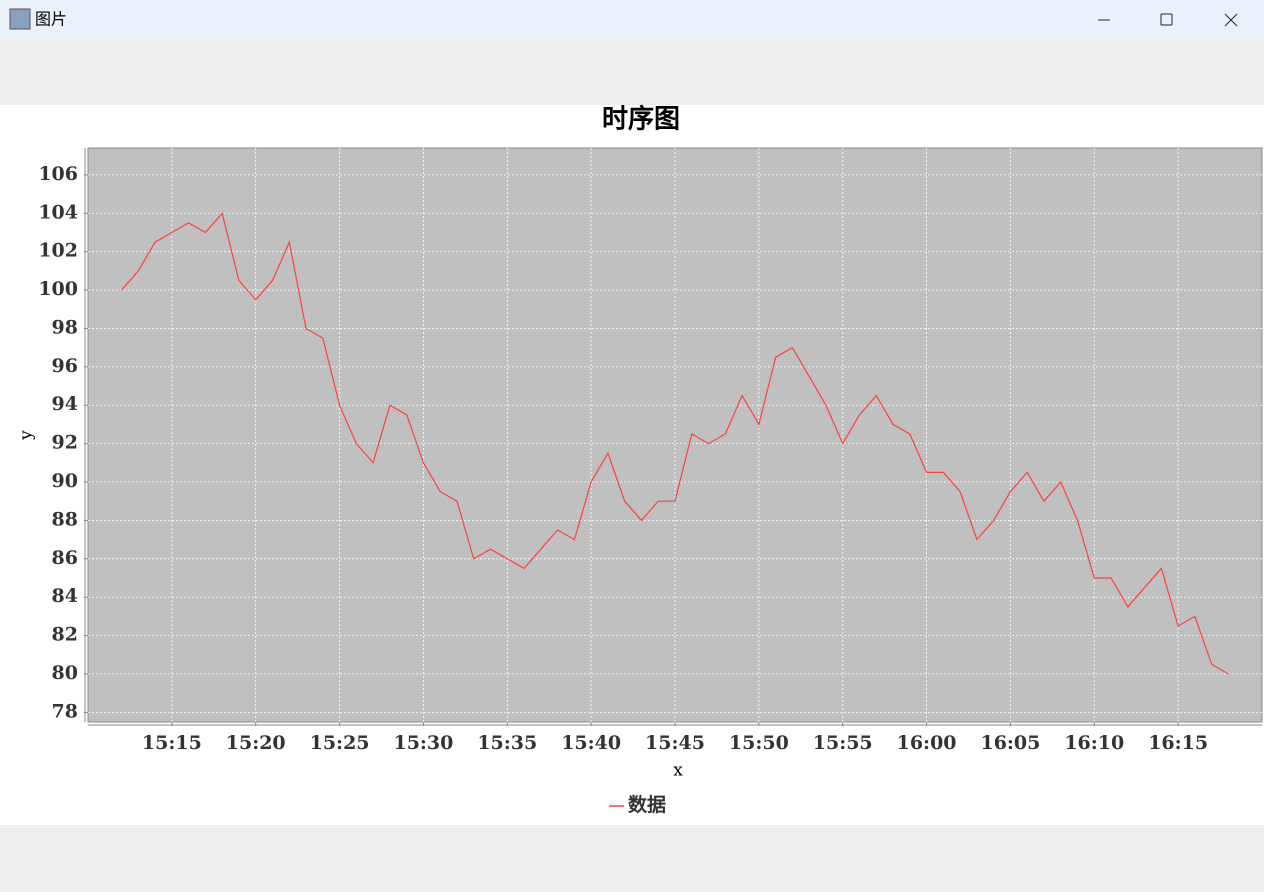 This screenshot has width=1264, height=896. What do you see at coordinates (65, 404) in the screenshot?
I see `y-tick-label: 94` at bounding box center [65, 404].